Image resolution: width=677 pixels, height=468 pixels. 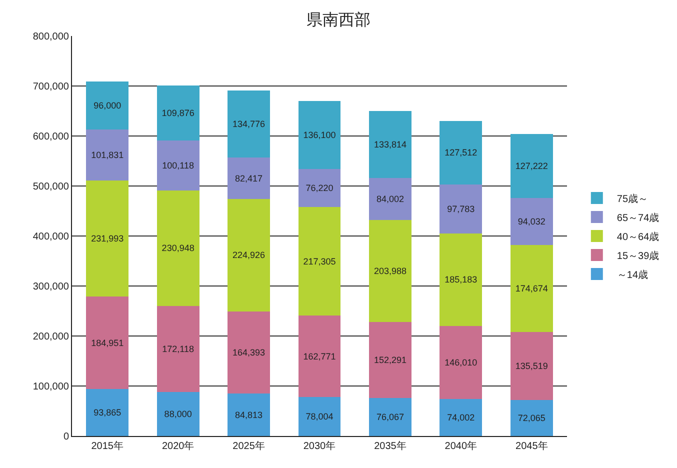 I want to click on data-label: 172,118, so click(x=178, y=349).